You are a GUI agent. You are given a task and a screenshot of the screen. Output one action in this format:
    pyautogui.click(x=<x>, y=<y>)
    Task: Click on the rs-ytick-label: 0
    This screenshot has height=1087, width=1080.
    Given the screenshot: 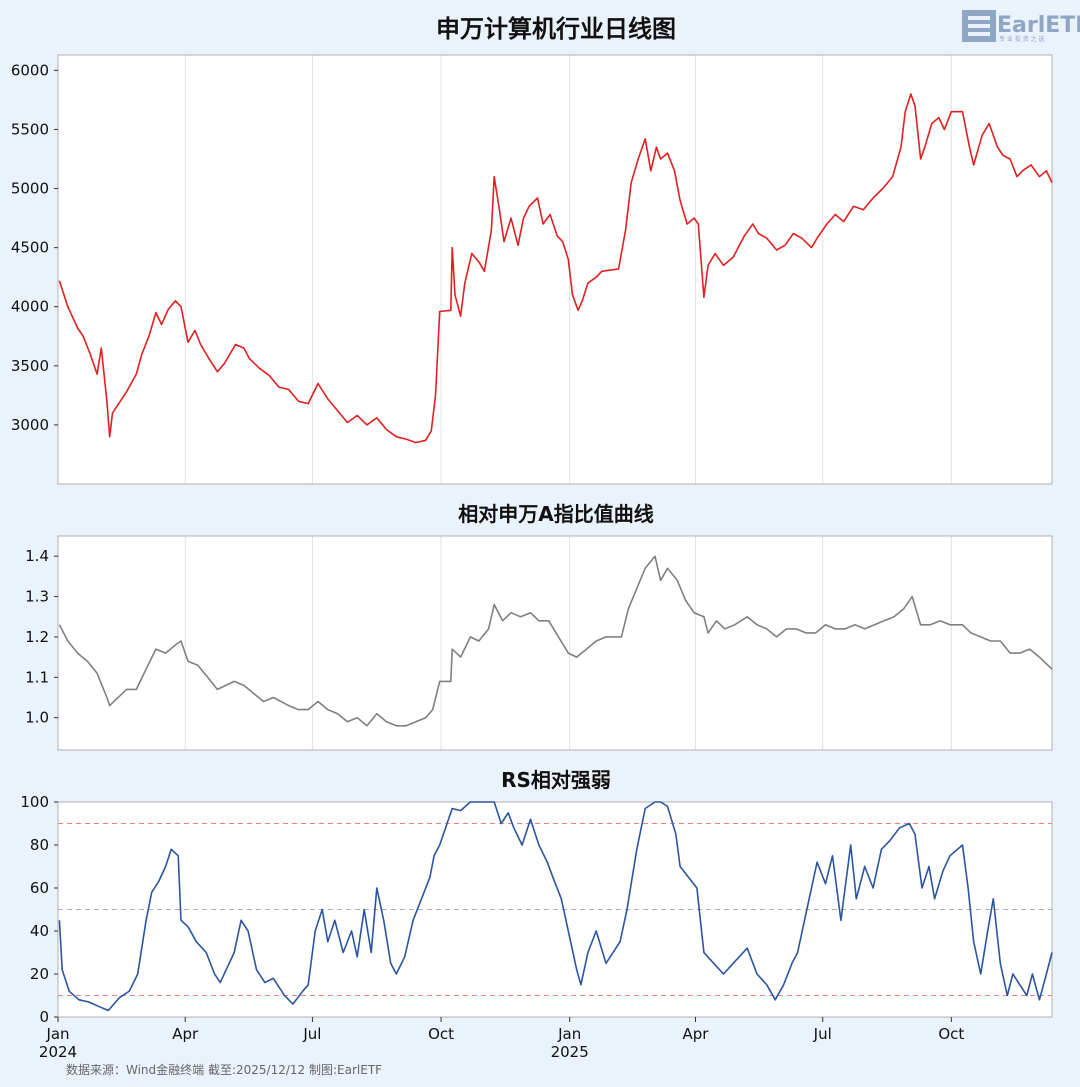 What is the action you would take?
    pyautogui.click(x=44, y=1017)
    